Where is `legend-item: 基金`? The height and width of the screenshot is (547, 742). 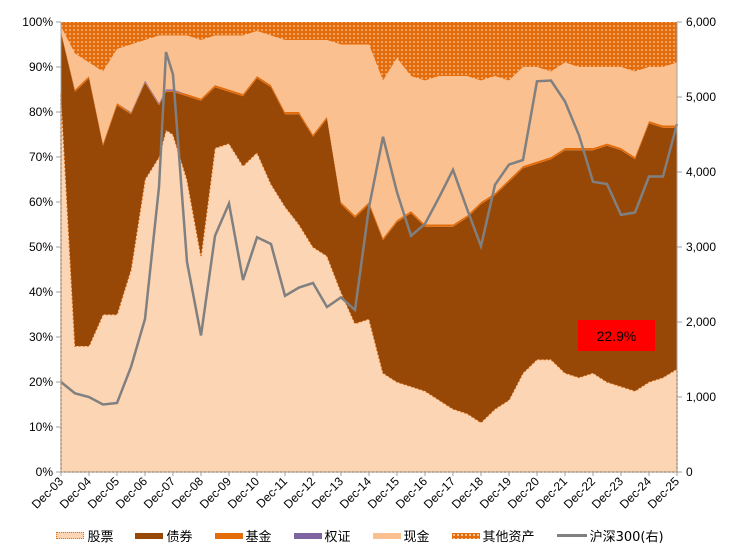 legend-item: 基金 is located at coordinates (243, 535).